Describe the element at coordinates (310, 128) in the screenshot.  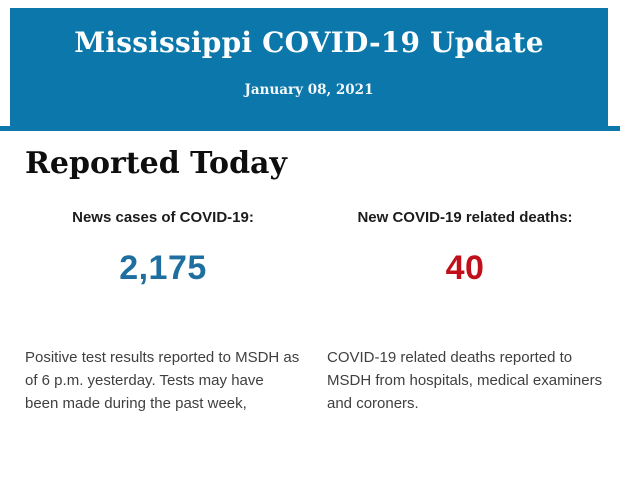
I see `header-divider` at that location.